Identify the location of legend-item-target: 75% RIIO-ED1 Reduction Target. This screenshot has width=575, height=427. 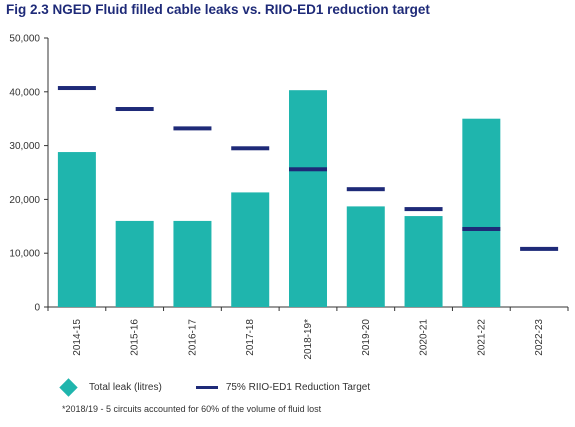
(283, 387).